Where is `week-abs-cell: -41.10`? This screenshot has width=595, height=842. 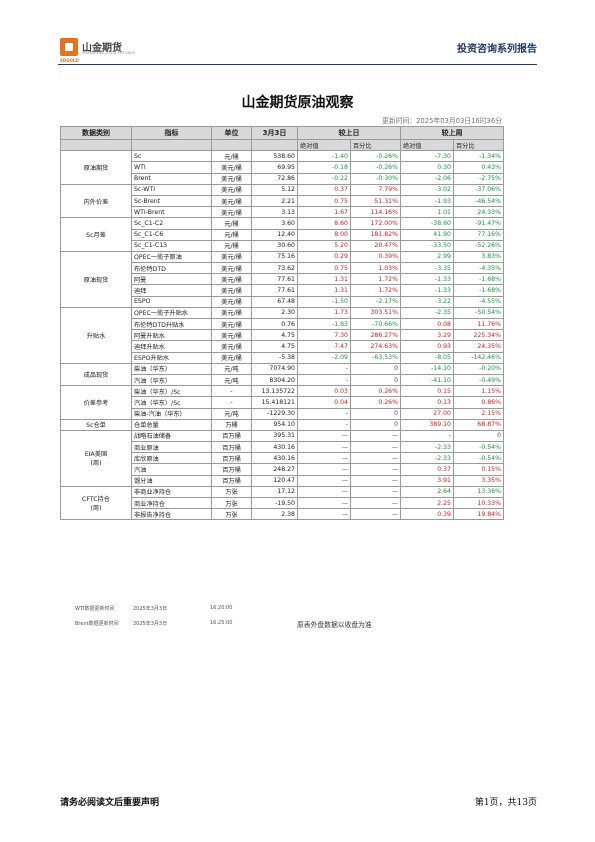 week-abs-cell: -41.10 is located at coordinates (427, 380).